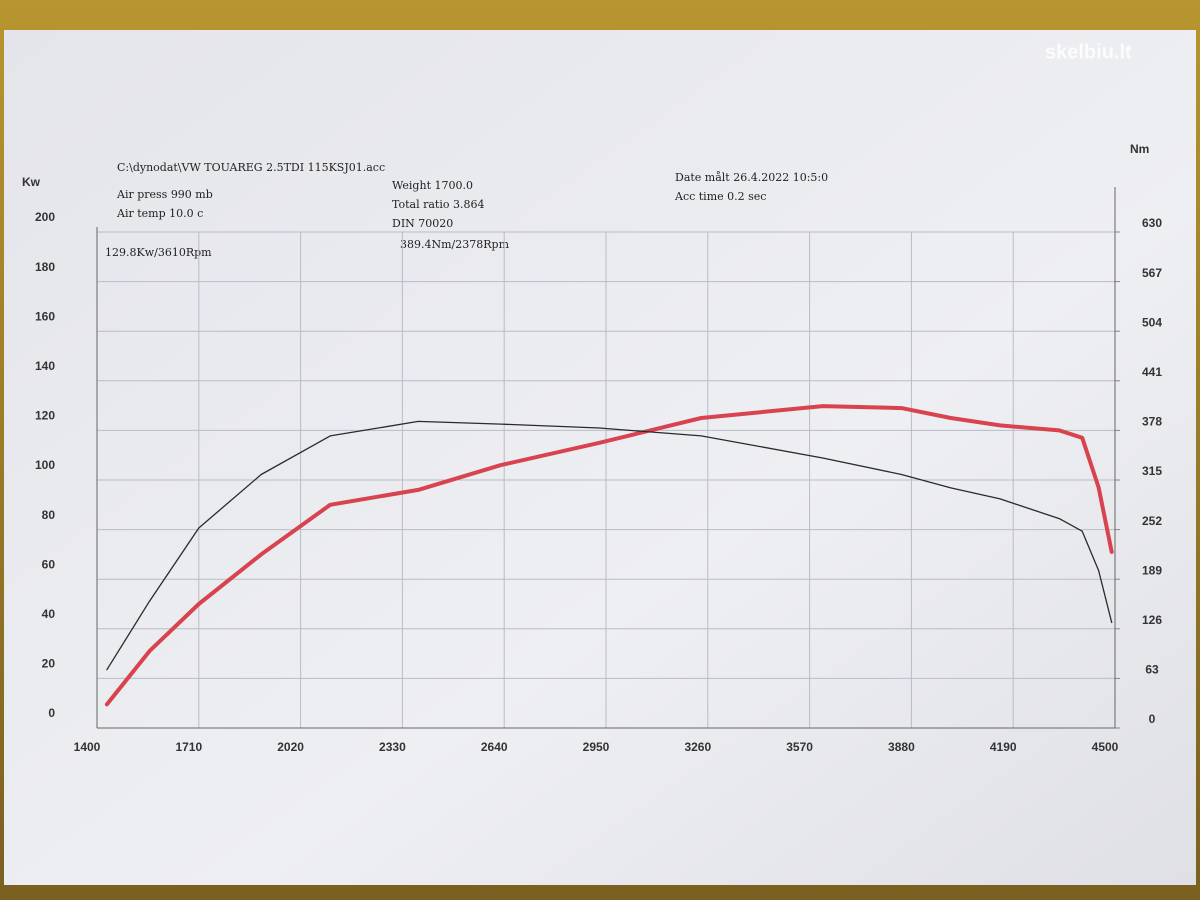 Image resolution: width=1200 pixels, height=900 pixels. I want to click on y2-tick-label: 567, so click(1152, 273).